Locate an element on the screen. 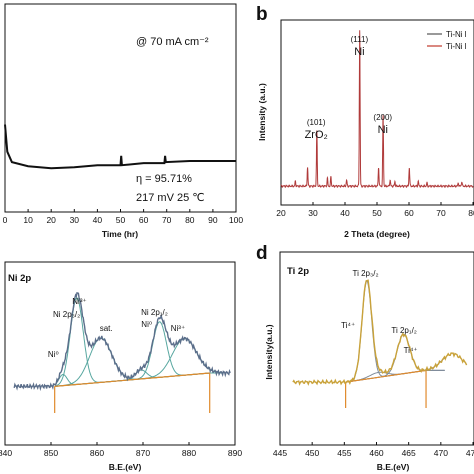 This screenshot has height=474, width=474. panel-d-x-label: B.E.(eV) is located at coordinates (393, 467).